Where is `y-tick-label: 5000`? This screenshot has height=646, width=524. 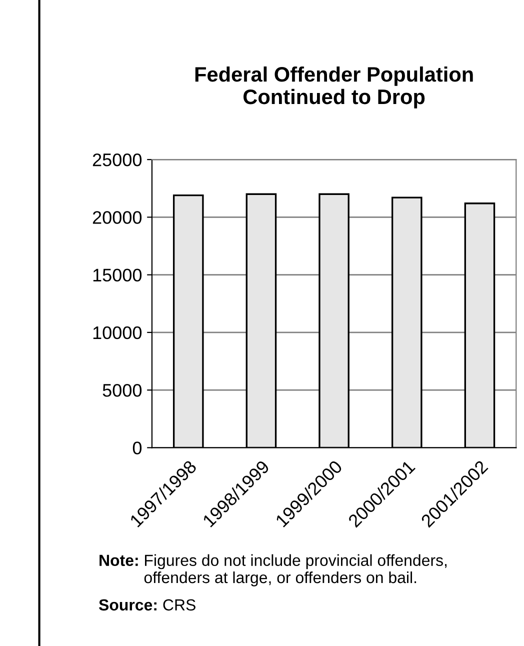
y-tick-label: 5000 is located at coordinates (122, 390).